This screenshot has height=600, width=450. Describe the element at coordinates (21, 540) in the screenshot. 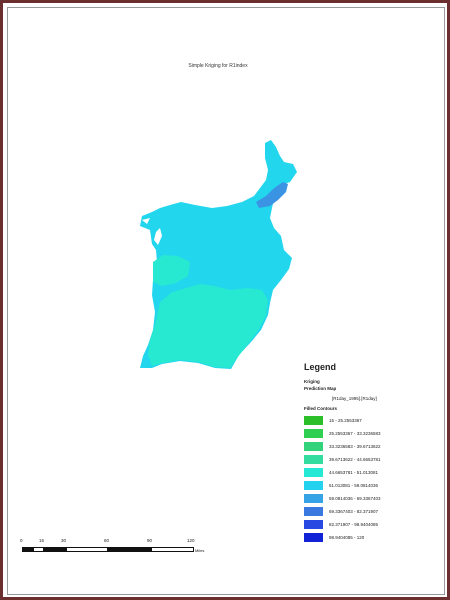

I see `scale-tick: 0` at that location.